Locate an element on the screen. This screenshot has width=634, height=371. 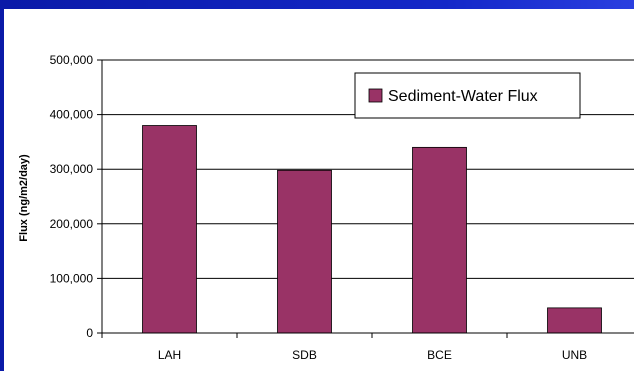
legend: Sediment-Water Flux is located at coordinates (467, 95).